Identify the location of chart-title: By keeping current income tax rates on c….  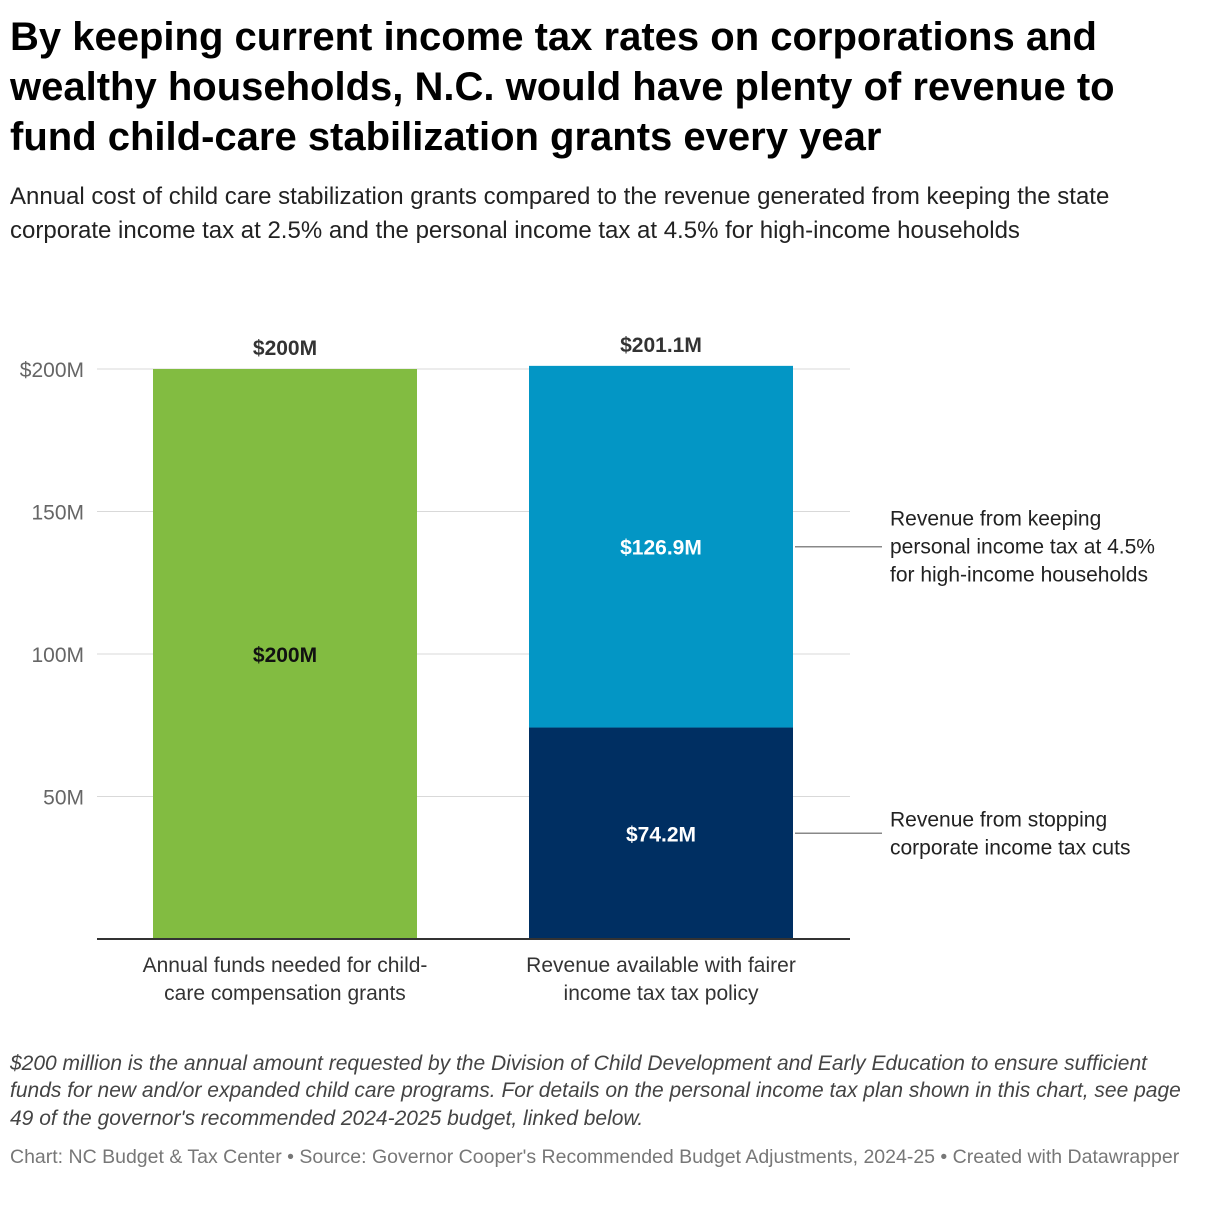
(562, 87).